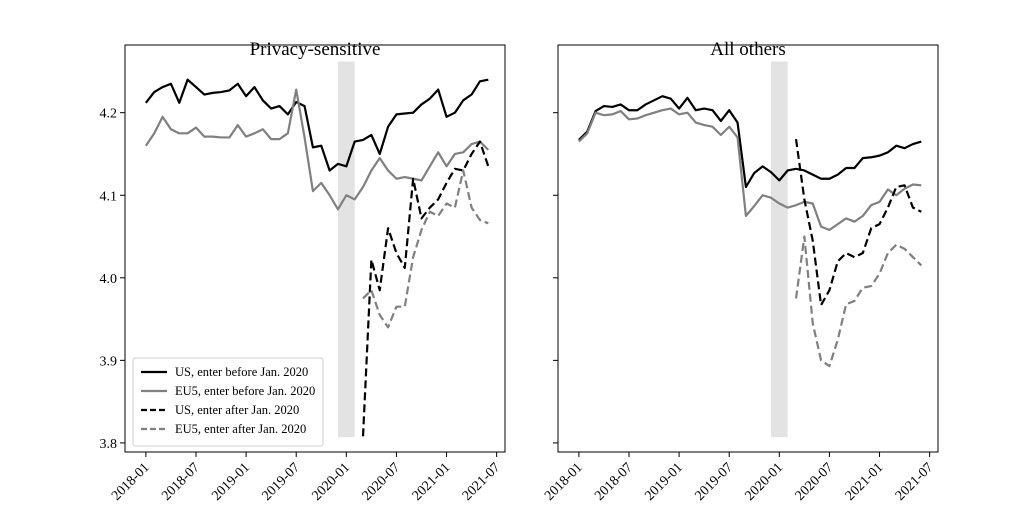 This screenshot has height=512, width=1024. I want to click on legend-label: EU5, enter before Jan. 2020, so click(245, 391).